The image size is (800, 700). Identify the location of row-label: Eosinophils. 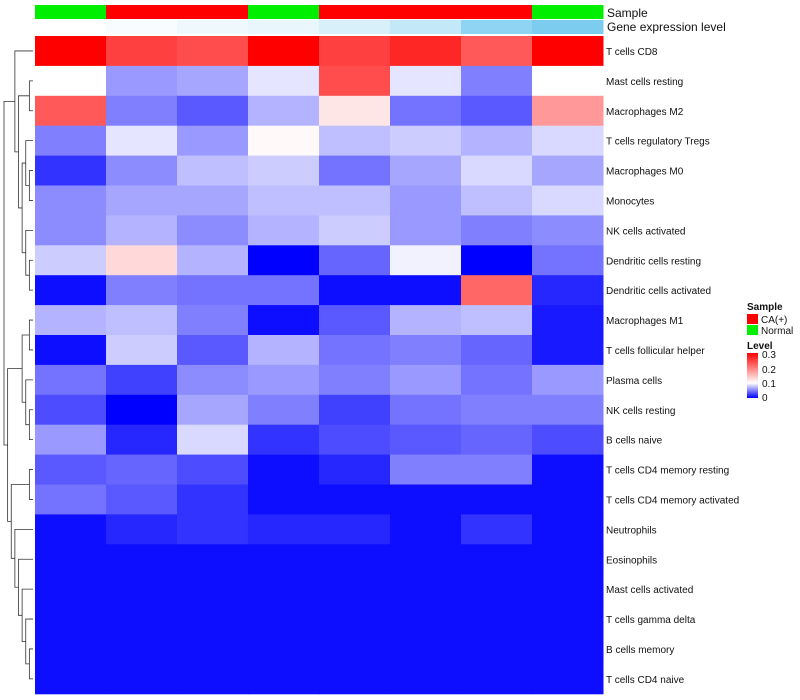
(631, 560).